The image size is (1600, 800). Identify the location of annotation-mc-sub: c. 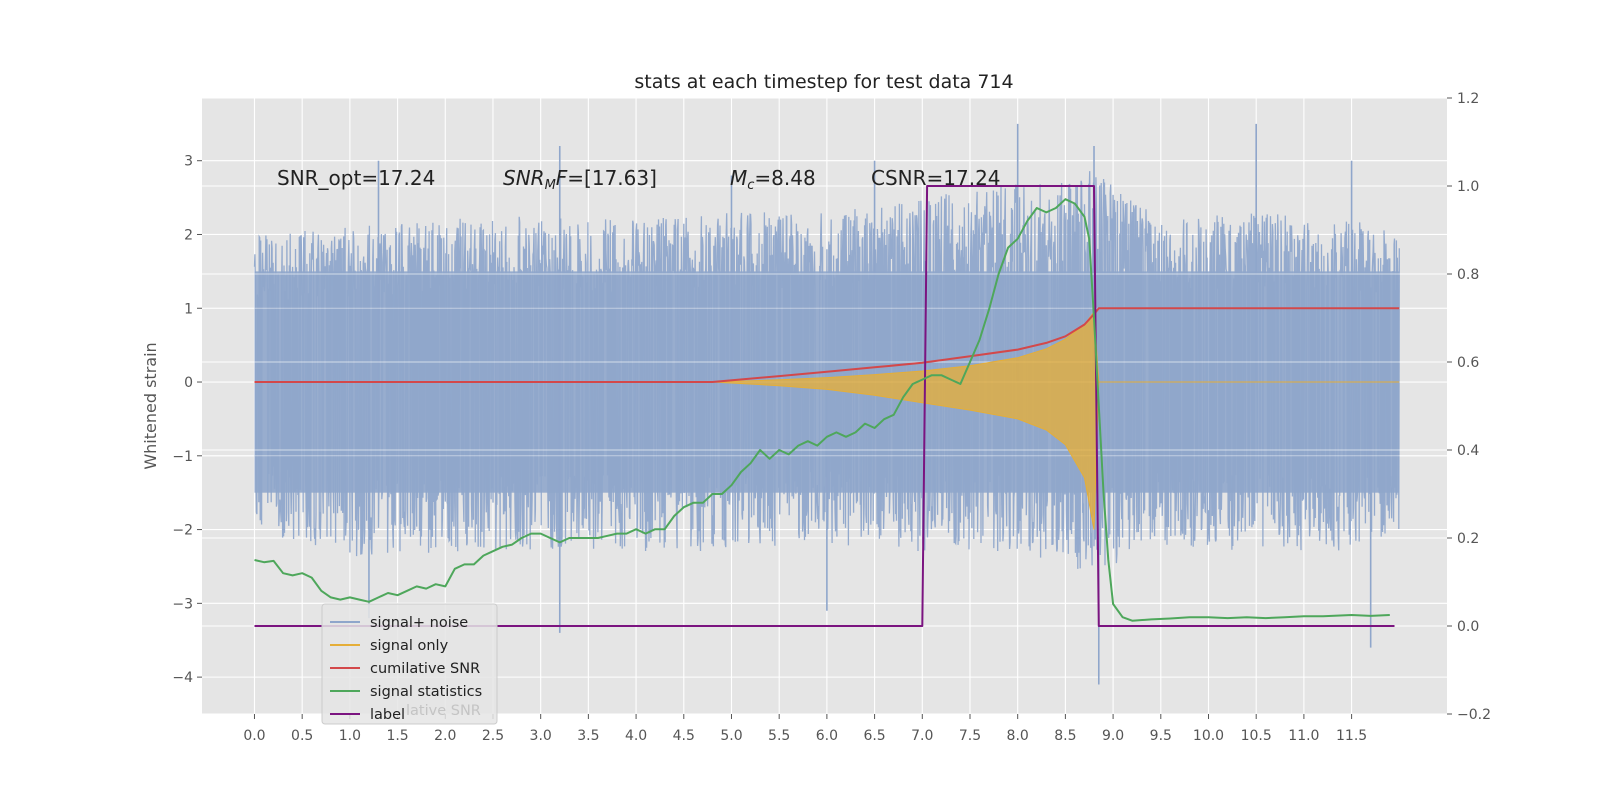
(750, 185).